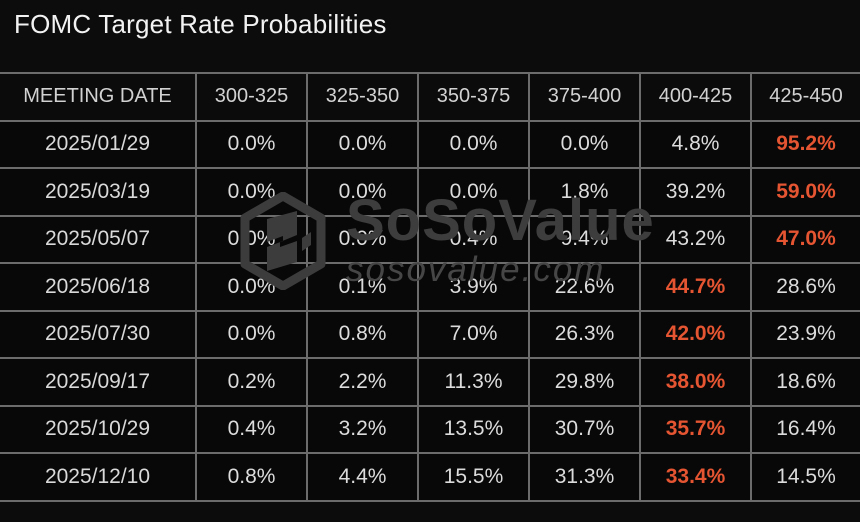  What do you see at coordinates (695, 144) in the screenshot?
I see `probability-cell: 4.8%` at bounding box center [695, 144].